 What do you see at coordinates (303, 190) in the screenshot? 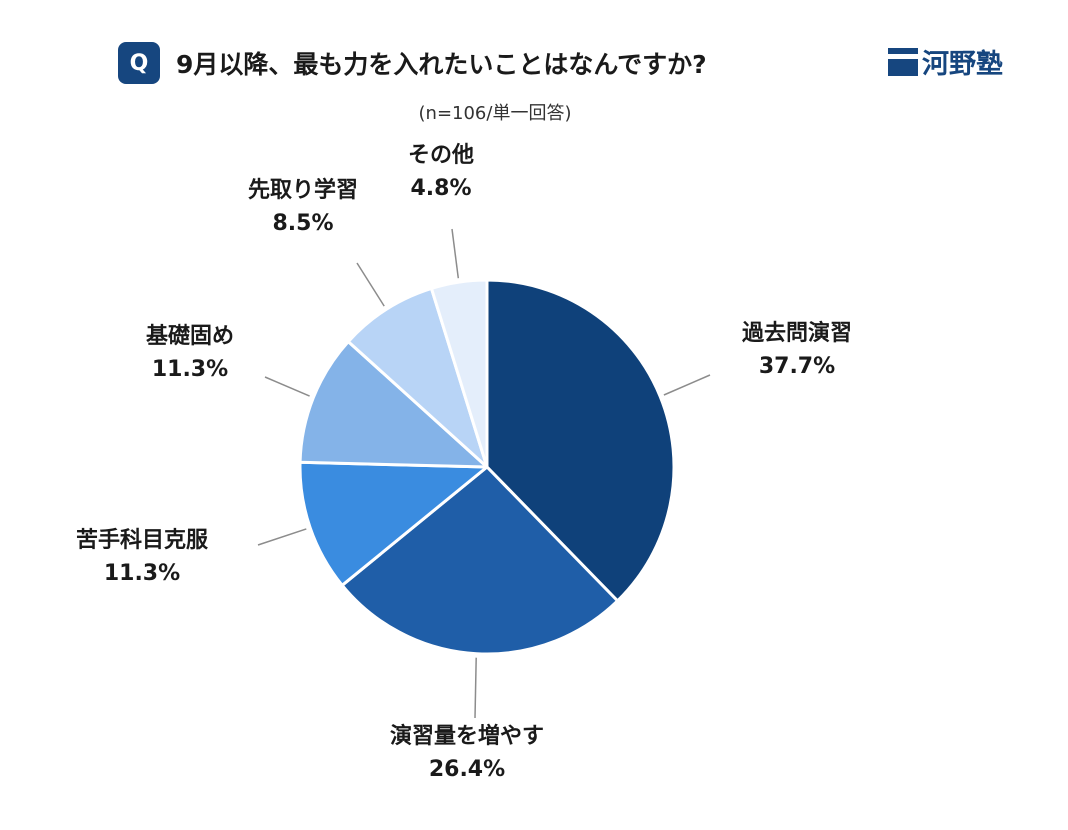
I see `slice-label: 先取り学習` at bounding box center [303, 190].